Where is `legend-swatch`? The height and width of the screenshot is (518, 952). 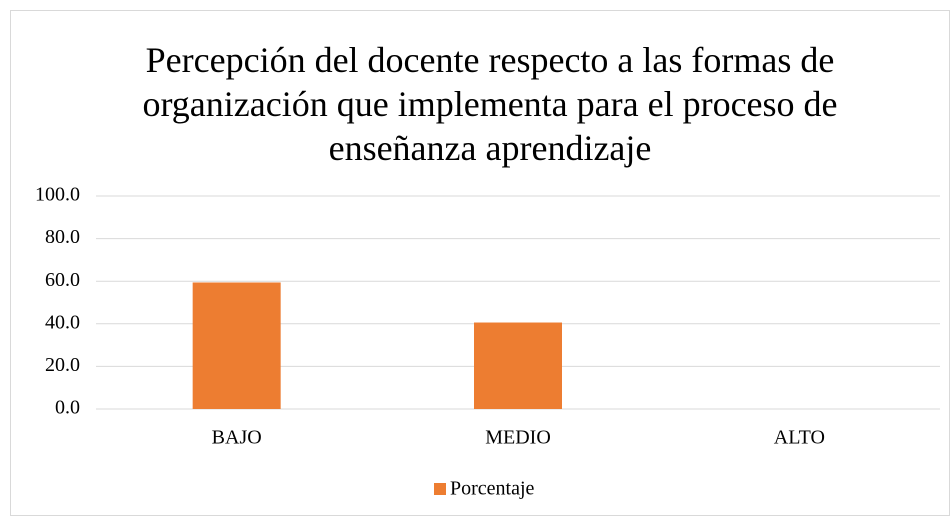
legend-swatch is located at coordinates (440, 489).